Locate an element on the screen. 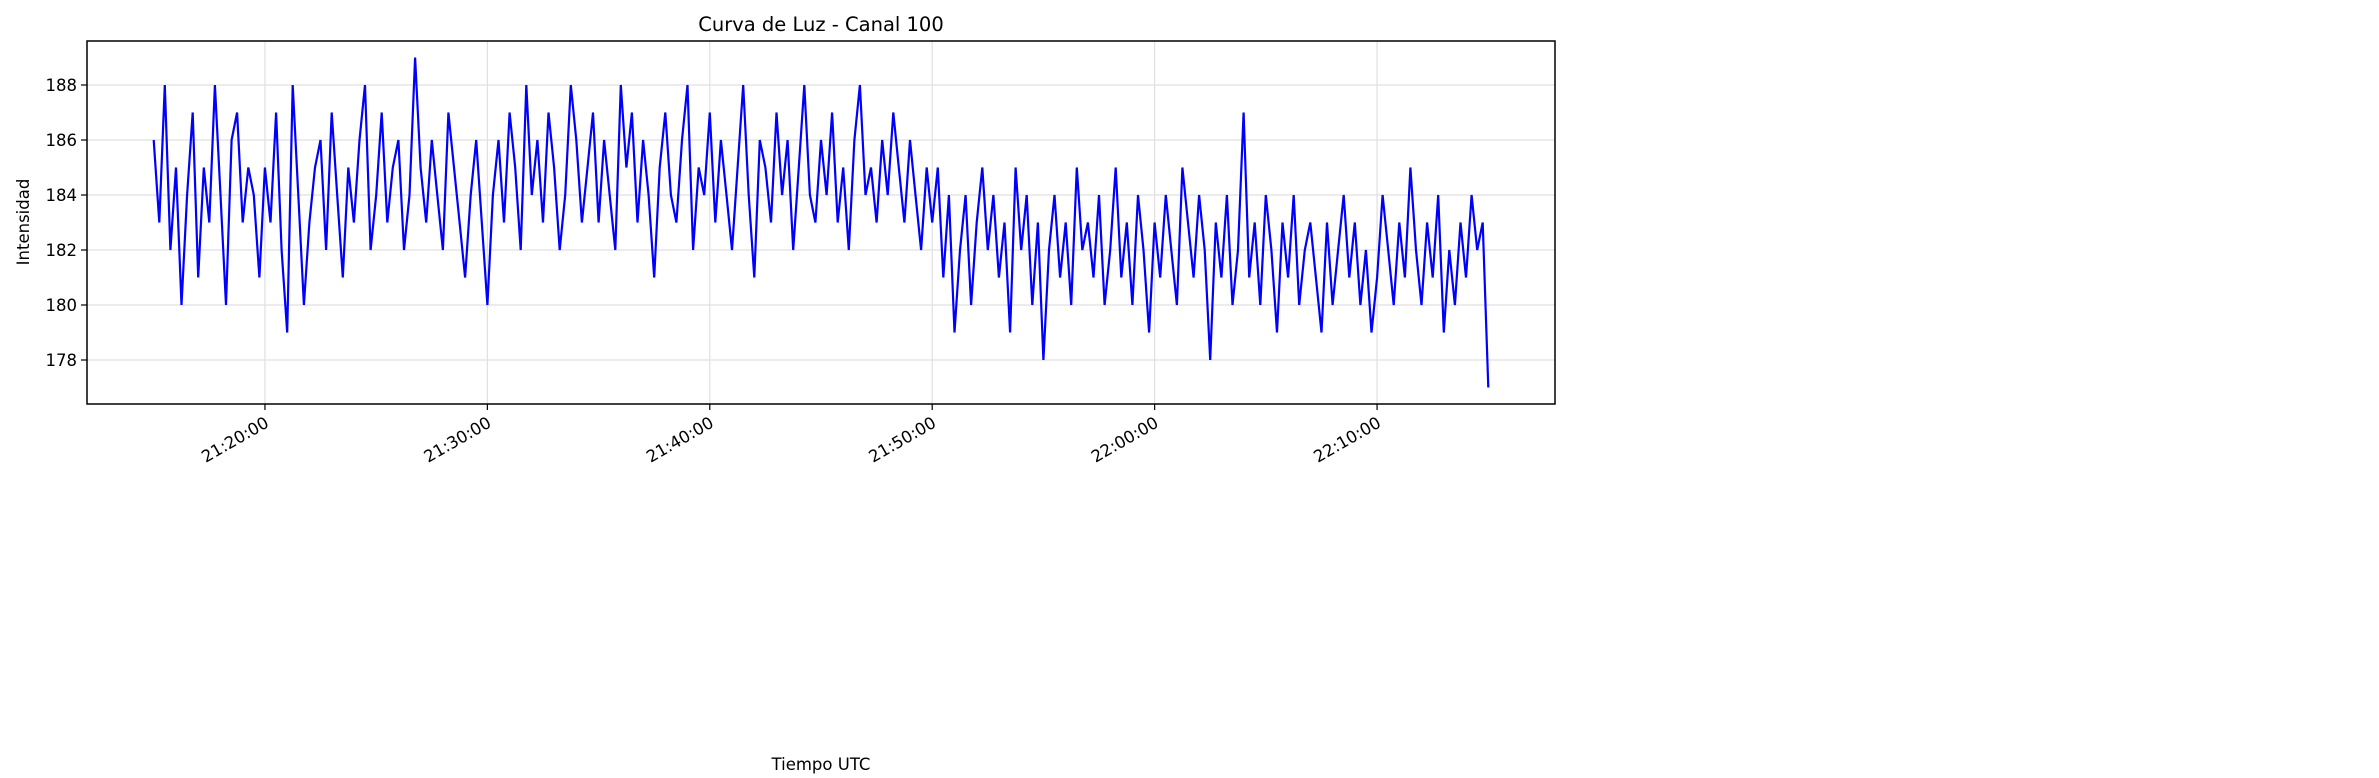 This screenshot has height=778, width=2379. x-tick-label: 22:00:00 is located at coordinates (1125, 440).